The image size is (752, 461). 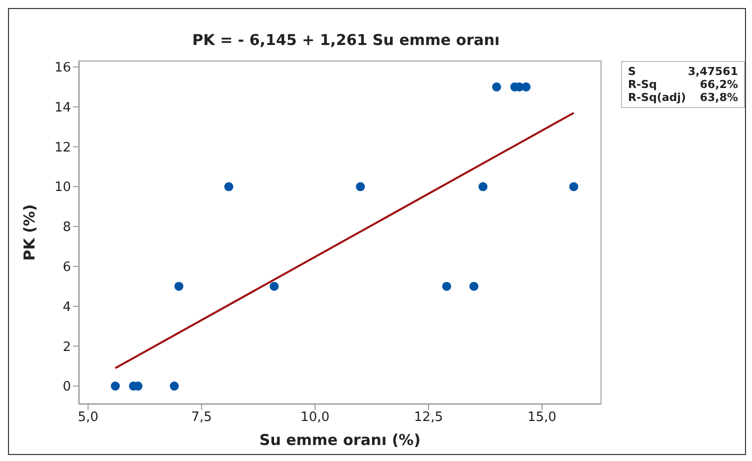 I want to click on x-tick-label: 10,0, so click(x=315, y=418).